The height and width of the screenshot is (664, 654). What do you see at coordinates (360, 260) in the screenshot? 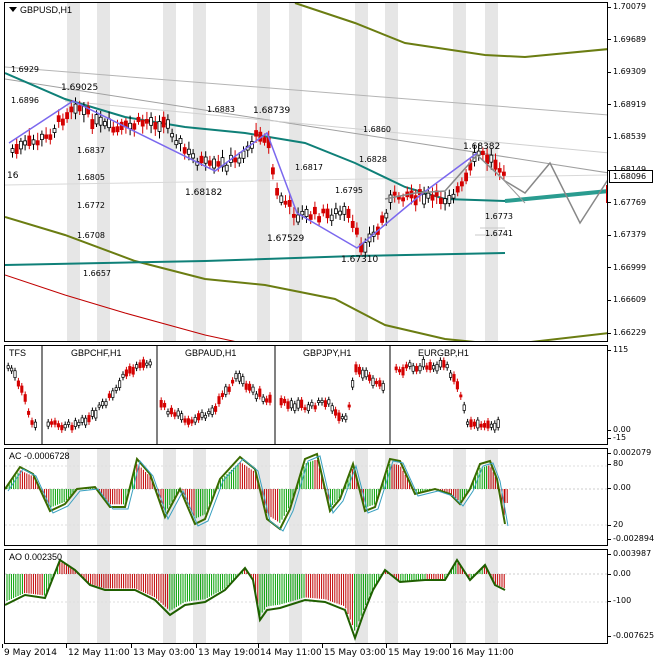
I see `price-annotation: 1.67310` at bounding box center [360, 260].